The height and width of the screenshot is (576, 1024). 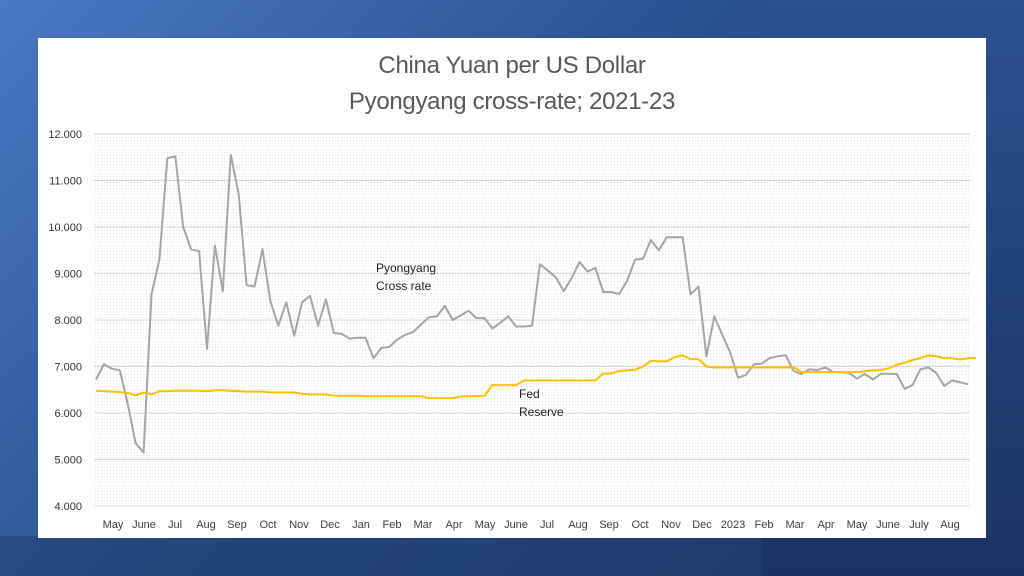 I want to click on annotation-label: Reserve, so click(x=541, y=412).